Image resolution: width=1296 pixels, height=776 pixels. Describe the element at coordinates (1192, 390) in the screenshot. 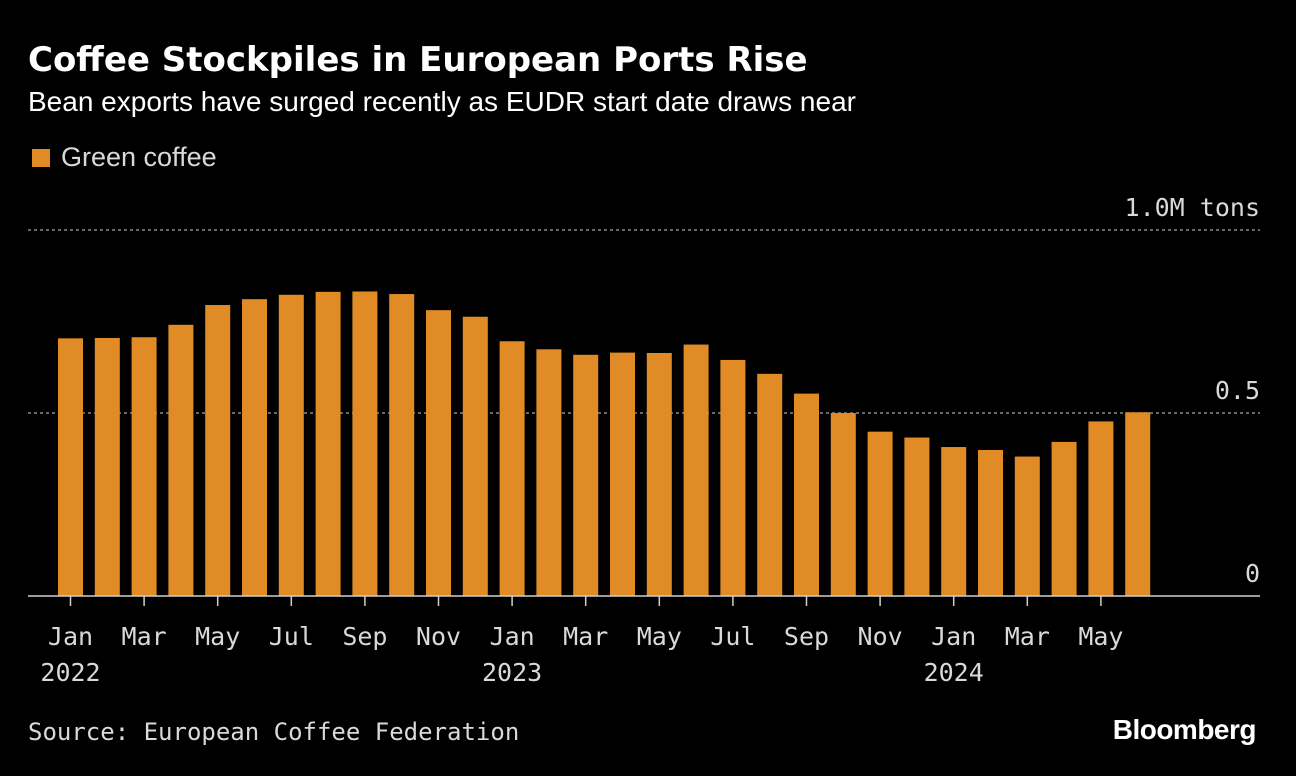

I see `y-axis-labels: 0 0.5 1.0M tons` at that location.